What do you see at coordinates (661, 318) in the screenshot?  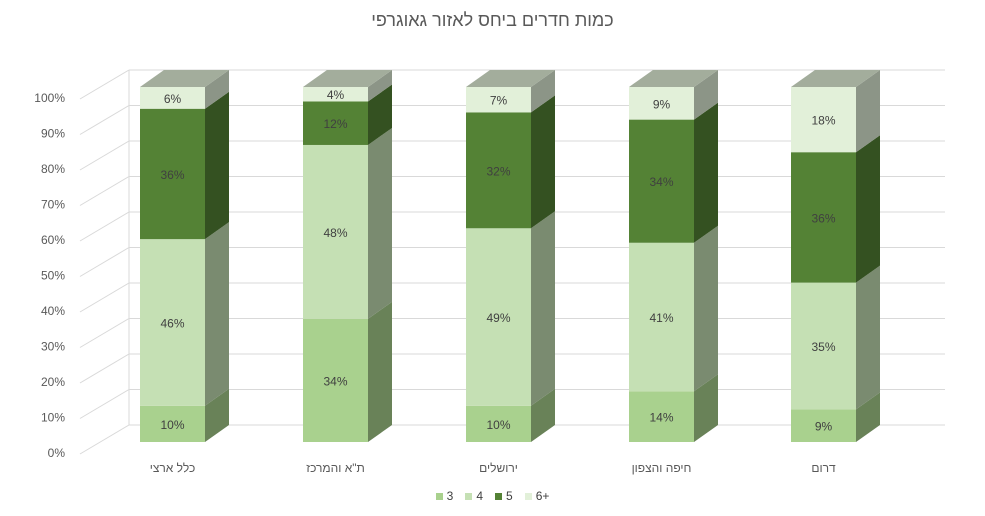 I see `data-label: 41%` at bounding box center [661, 318].